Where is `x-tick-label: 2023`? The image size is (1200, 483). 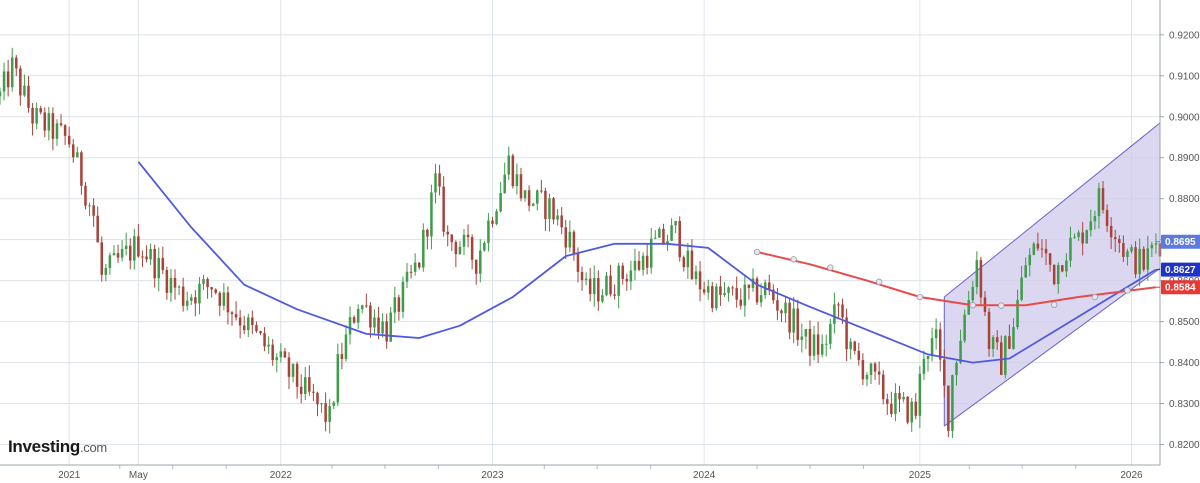
x-tick-label: 2023 is located at coordinates (492, 475).